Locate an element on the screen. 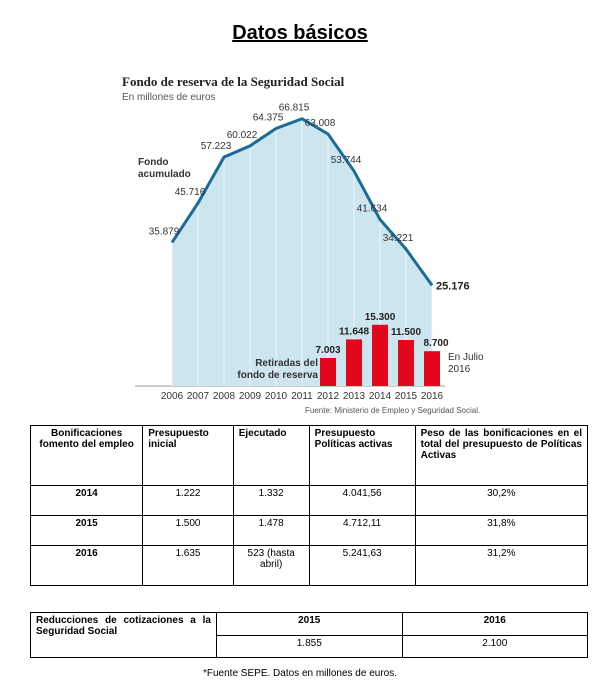  table-cell: 1.855 is located at coordinates (309, 646).